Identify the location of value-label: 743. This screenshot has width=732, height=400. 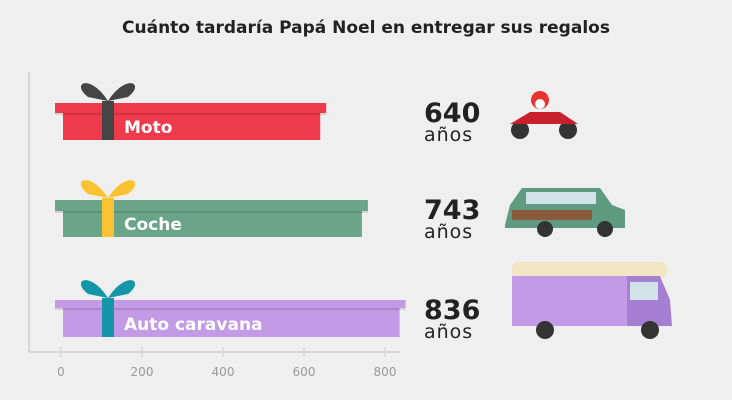
(452, 210).